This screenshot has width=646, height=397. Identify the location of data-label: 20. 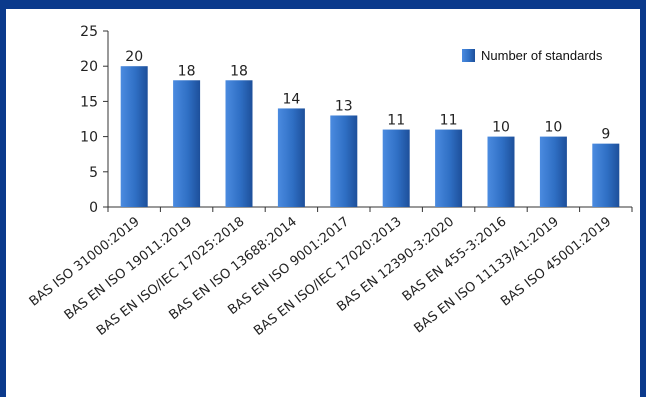
(134, 57).